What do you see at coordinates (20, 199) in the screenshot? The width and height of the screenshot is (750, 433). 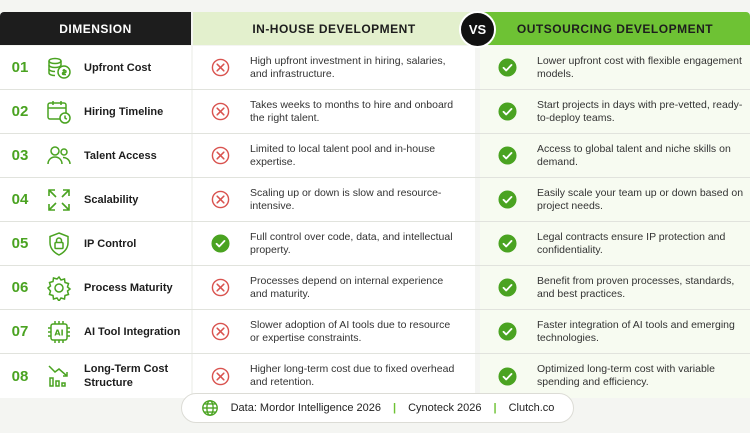 I see `row-number: 04` at bounding box center [20, 199].